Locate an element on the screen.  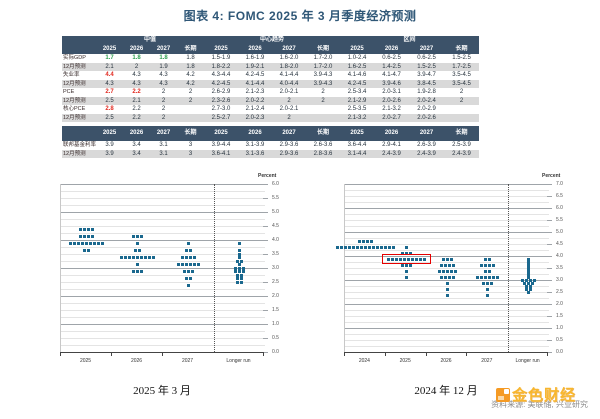
year-header-cell: 2026 is located at coordinates (136, 49).